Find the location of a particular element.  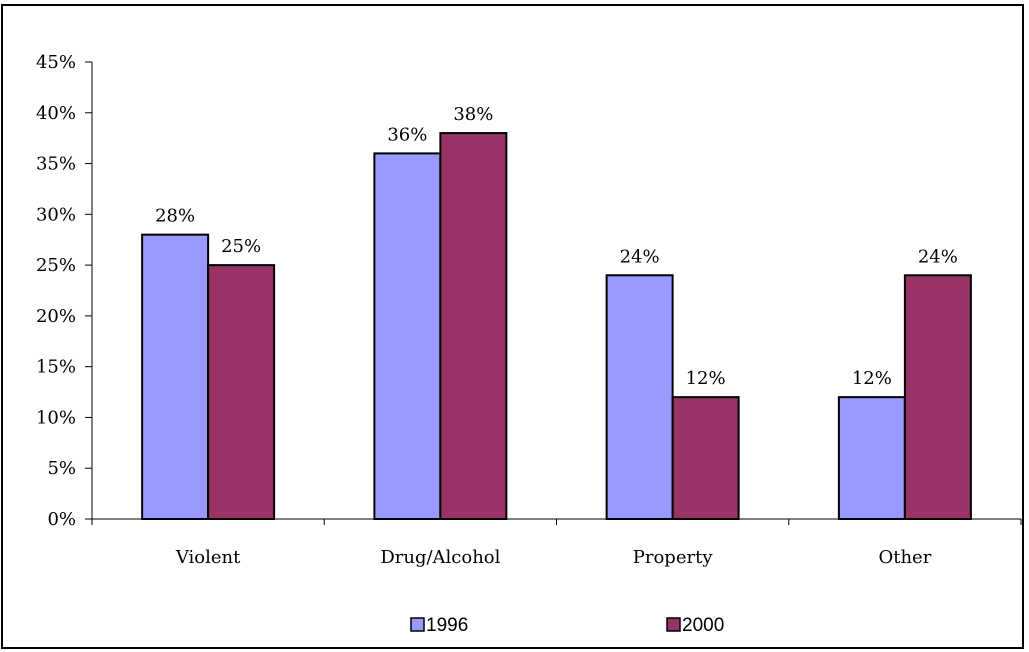

bar-1996-violent is located at coordinates (175, 376).